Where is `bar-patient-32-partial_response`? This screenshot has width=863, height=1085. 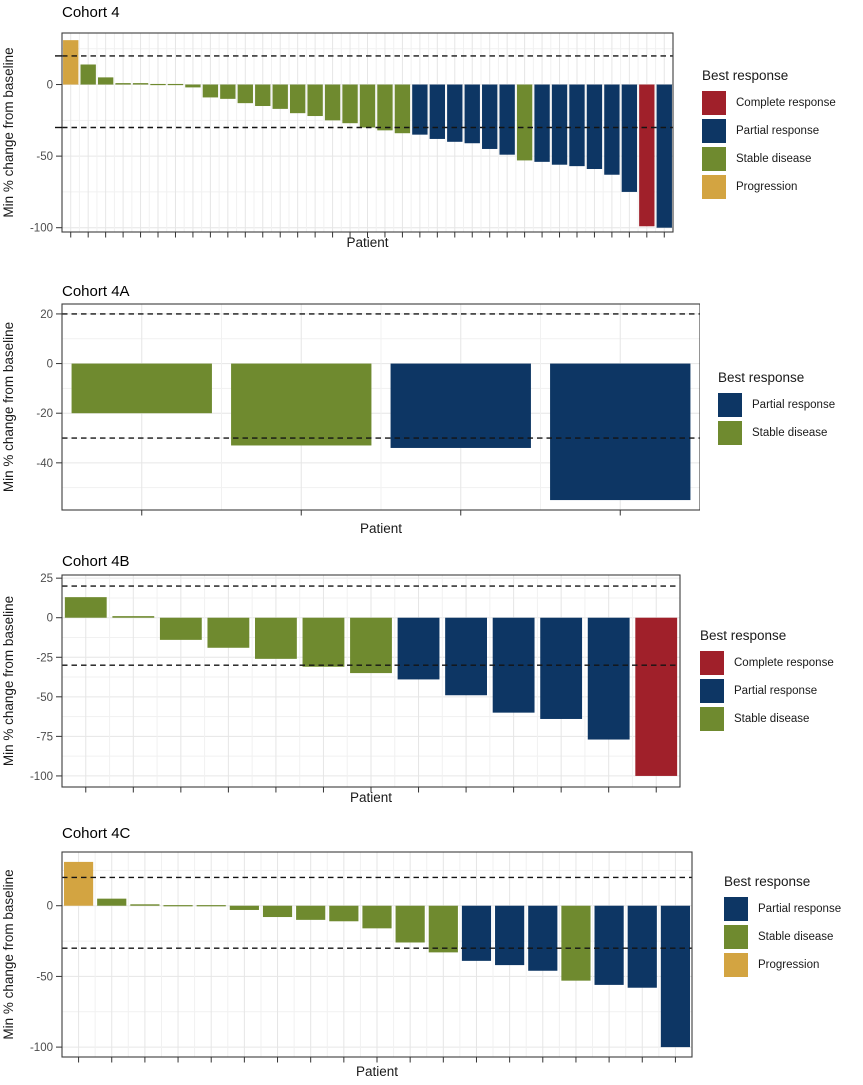 bar-patient-32-partial_response is located at coordinates (612, 129).